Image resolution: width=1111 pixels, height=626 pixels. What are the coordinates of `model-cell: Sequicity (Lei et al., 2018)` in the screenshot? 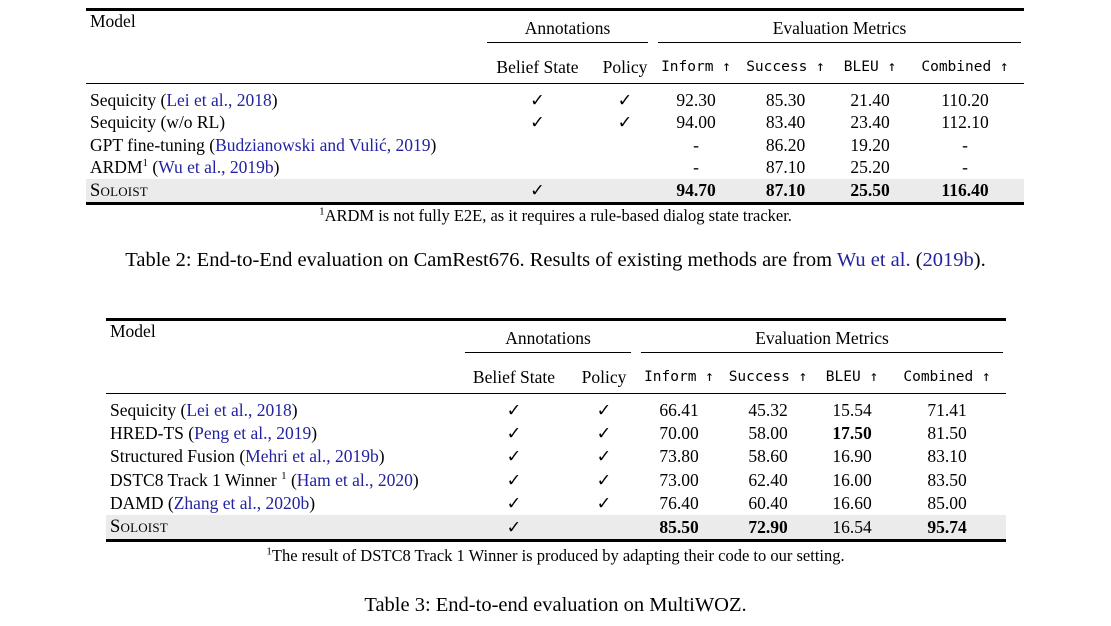 It's located at (283, 98).